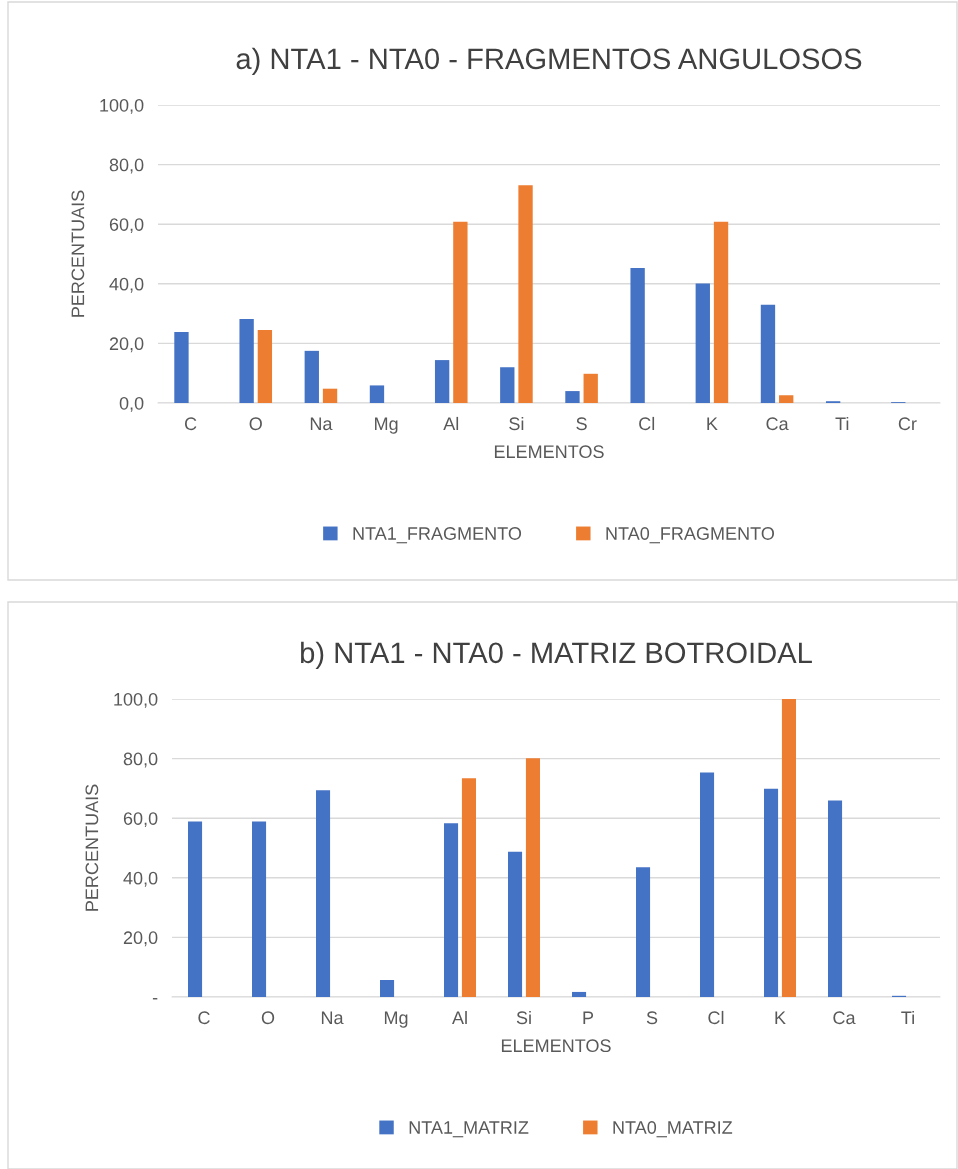 This screenshot has height=1169, width=958. Describe the element at coordinates (437, 535) in the screenshot. I see `legend-label: NTA1_FRAGMENTO` at that location.